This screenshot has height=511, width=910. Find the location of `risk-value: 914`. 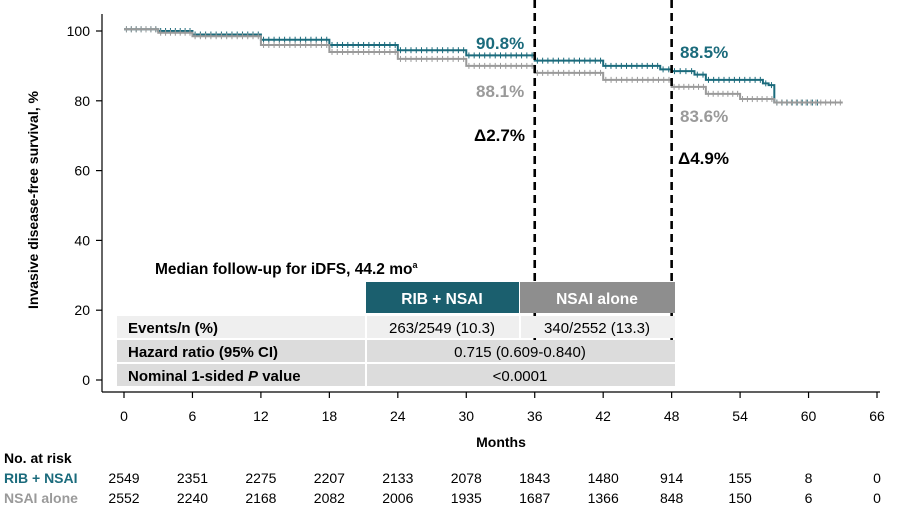

risk-value: 914 is located at coordinates (672, 478).